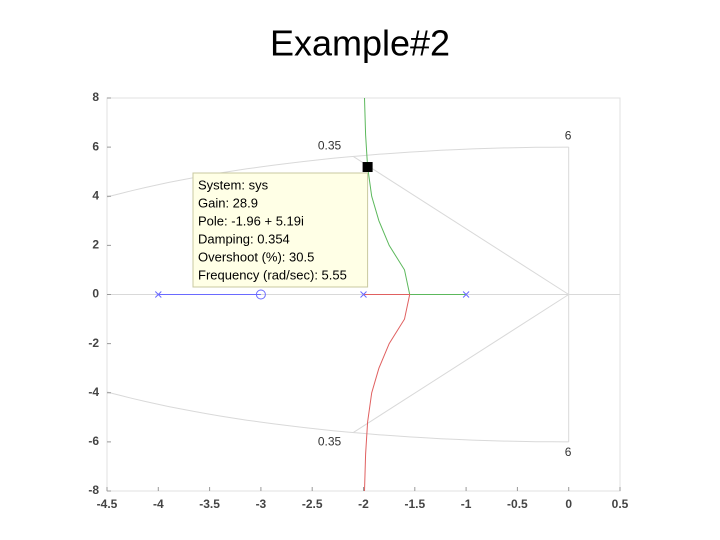  I want to click on x-tick-label: -4, so click(158, 504).